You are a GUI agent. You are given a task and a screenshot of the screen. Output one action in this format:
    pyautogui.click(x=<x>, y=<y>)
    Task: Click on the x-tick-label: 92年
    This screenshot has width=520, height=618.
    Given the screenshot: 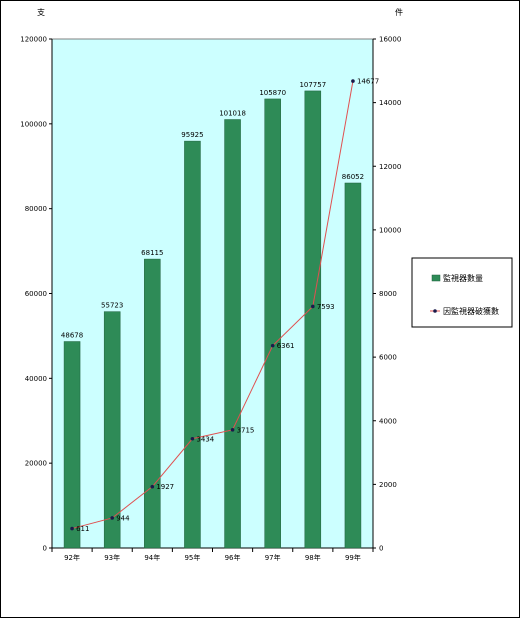 What is the action you would take?
    pyautogui.click(x=72, y=557)
    